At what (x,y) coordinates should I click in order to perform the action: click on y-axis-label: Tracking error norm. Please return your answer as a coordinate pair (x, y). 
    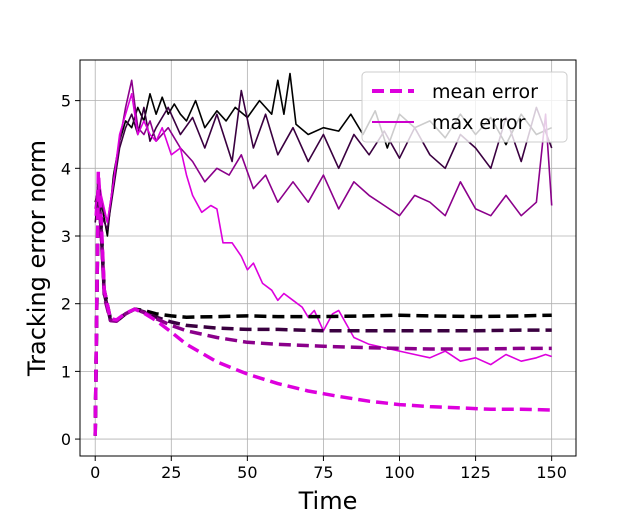
    Looking at the image, I should click on (37, 258).